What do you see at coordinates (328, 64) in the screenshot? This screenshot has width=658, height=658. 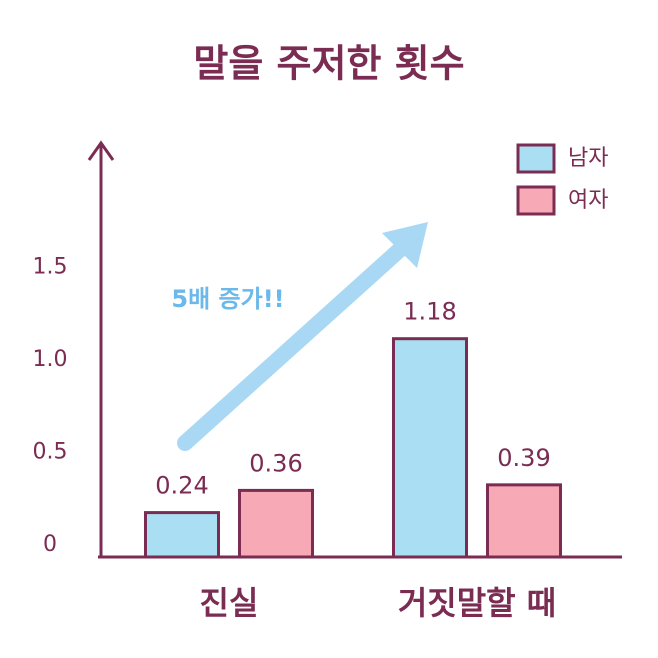 I see `chart-title: 말을 주저한 횟수` at bounding box center [328, 64].